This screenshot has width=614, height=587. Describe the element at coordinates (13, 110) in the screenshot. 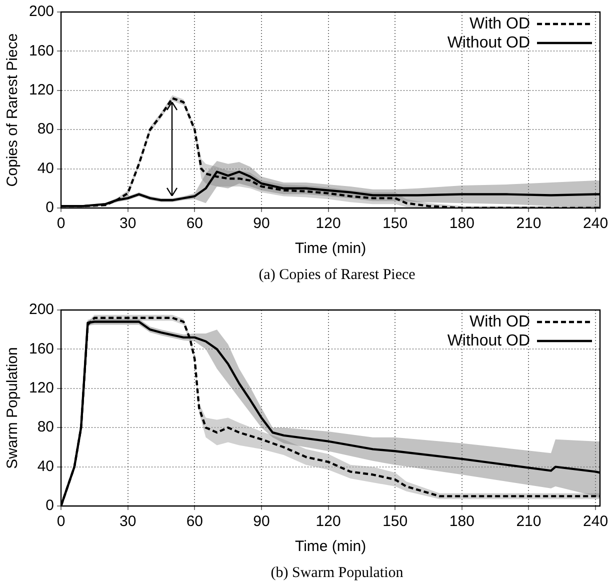

I see `y-axis-title: Copies of Rarest Piece` at that location.